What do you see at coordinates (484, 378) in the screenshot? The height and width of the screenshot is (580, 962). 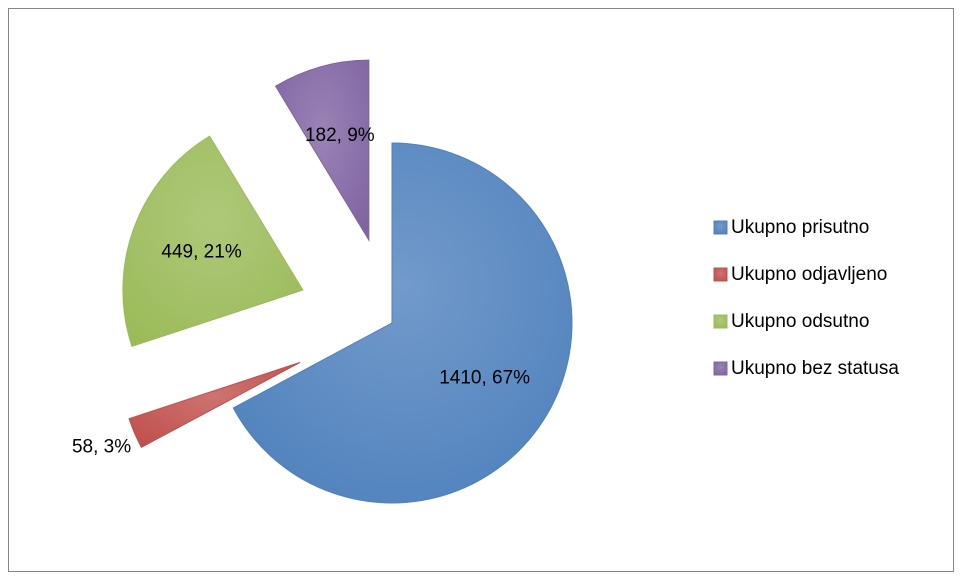 I see `data-label: 1410, 67%` at bounding box center [484, 378].